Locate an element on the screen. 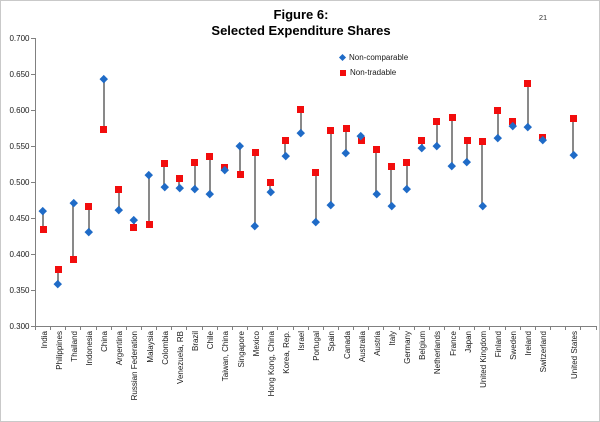 The width and height of the screenshot is (600, 422). x-axis-label: United States is located at coordinates (574, 355).